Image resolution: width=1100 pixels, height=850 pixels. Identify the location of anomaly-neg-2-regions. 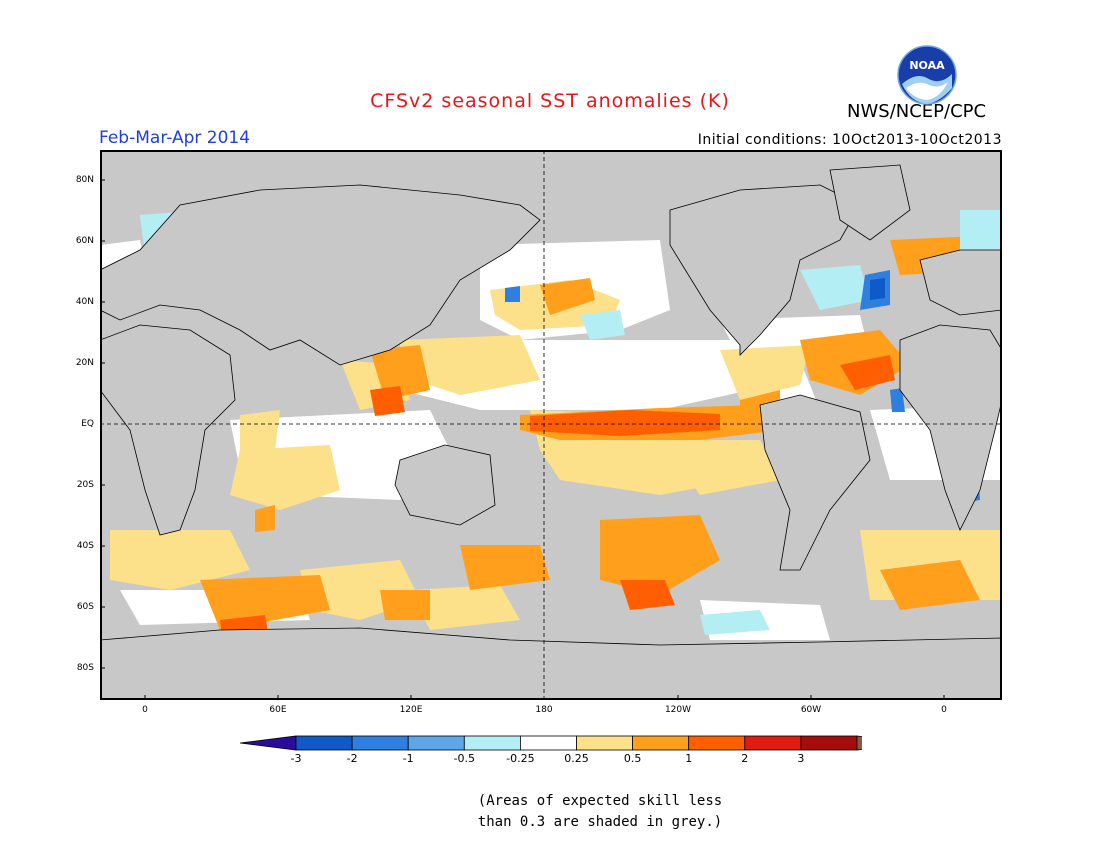
(877, 289).